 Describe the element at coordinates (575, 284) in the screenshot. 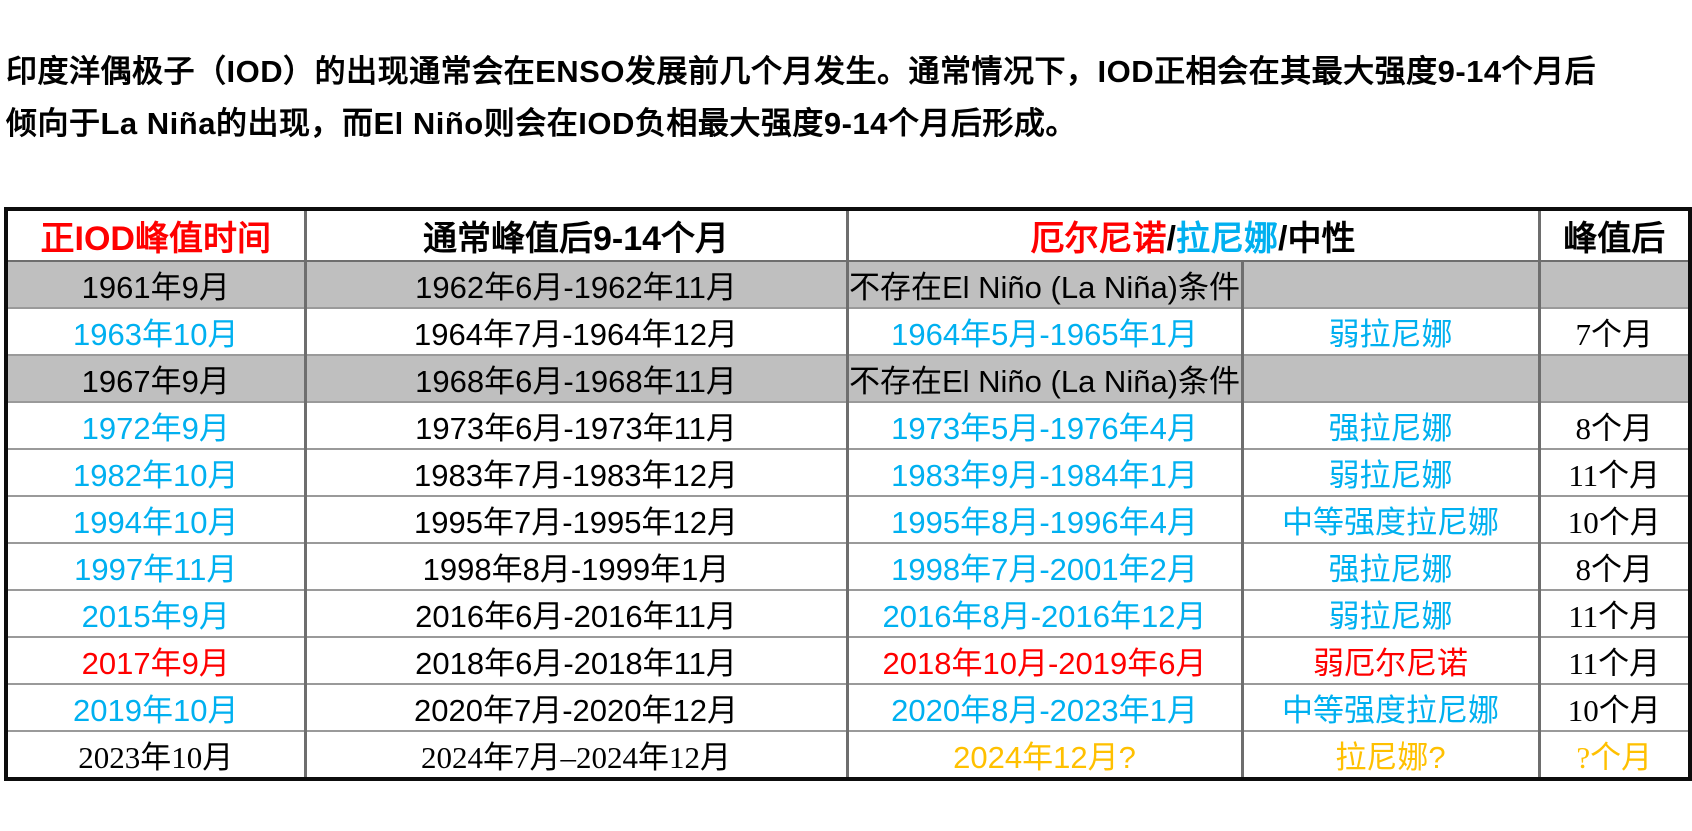

I see `cell-window: 1962年6月-1962年11月` at that location.